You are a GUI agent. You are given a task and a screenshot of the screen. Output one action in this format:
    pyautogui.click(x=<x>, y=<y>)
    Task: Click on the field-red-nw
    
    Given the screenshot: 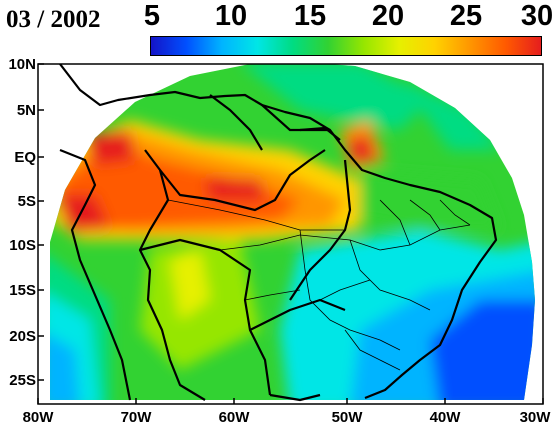 What is the action you would take?
    pyautogui.click(x=110, y=147)
    